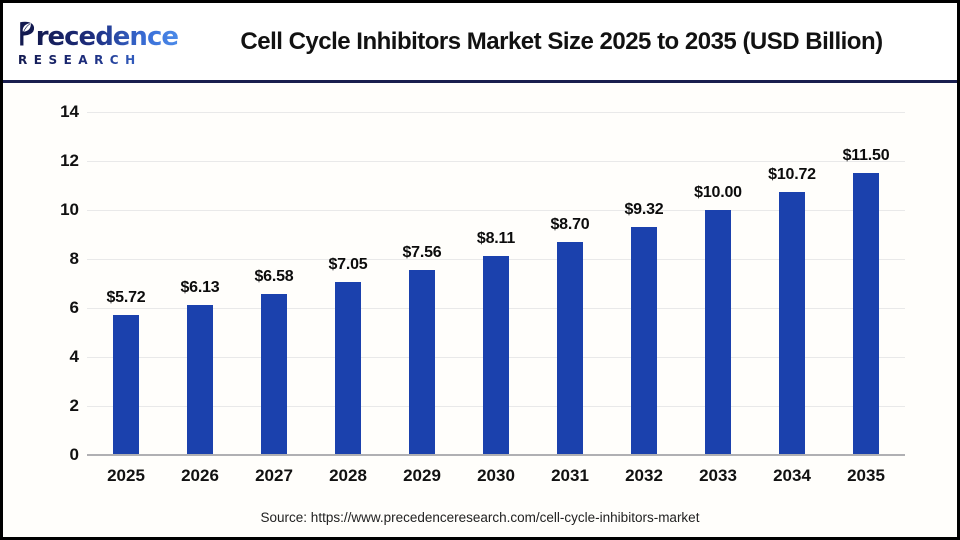 The width and height of the screenshot is (960, 540). I want to click on bar-2035, so click(866, 314).